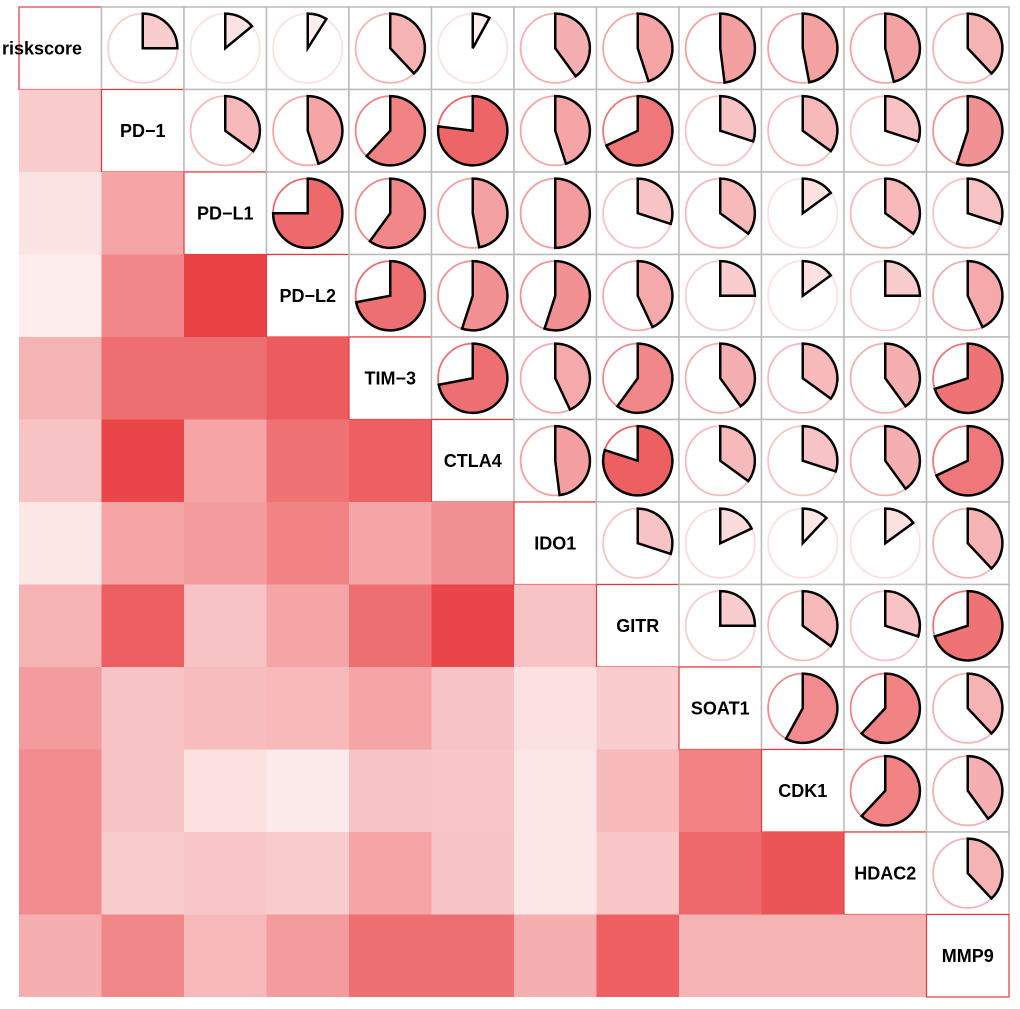 The width and height of the screenshot is (1020, 1009). What do you see at coordinates (225, 213) in the screenshot?
I see `variable-label-2: PD−L1` at bounding box center [225, 213].